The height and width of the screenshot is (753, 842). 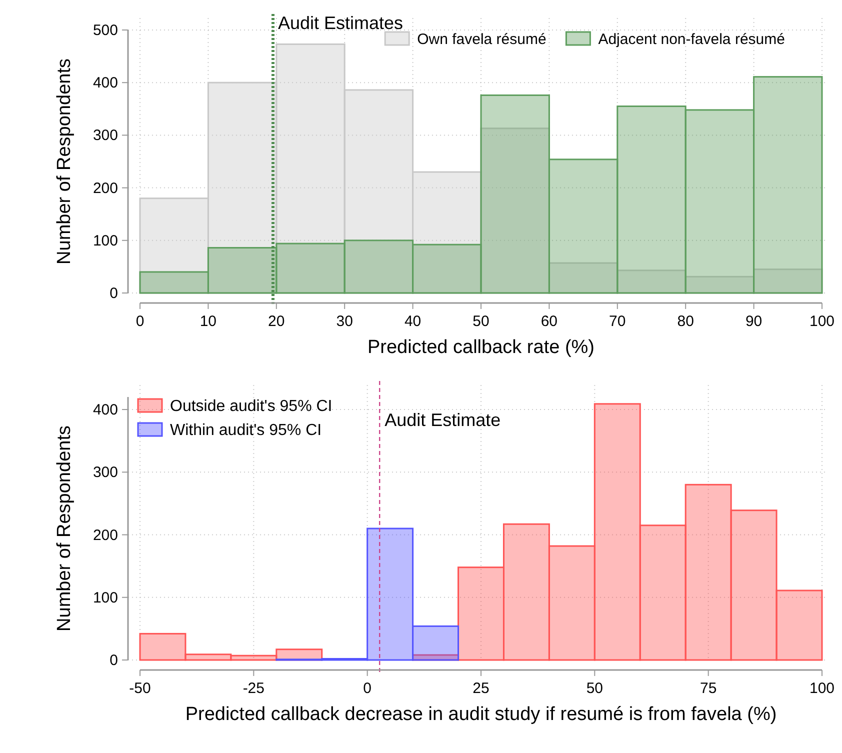 I want to click on x-tick-label: 90, so click(x=753, y=321).